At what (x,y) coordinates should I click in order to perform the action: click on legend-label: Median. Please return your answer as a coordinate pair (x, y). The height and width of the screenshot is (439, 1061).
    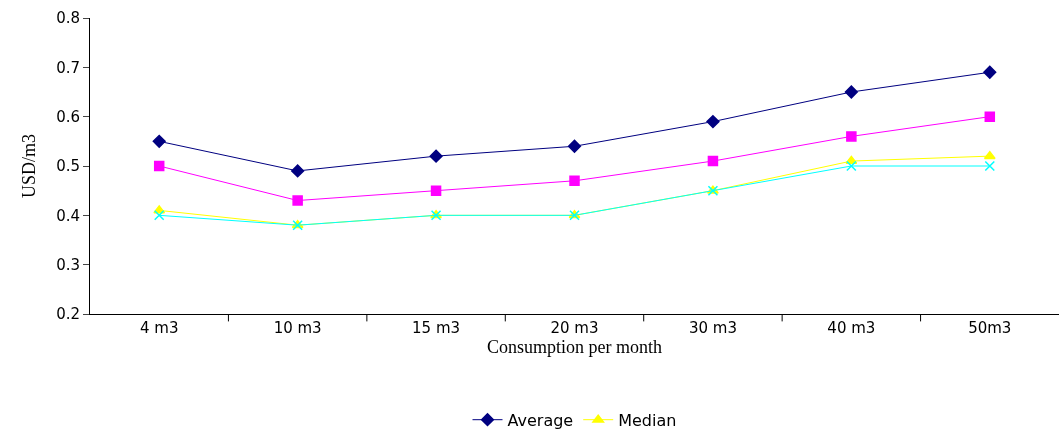
    Looking at the image, I should click on (647, 420).